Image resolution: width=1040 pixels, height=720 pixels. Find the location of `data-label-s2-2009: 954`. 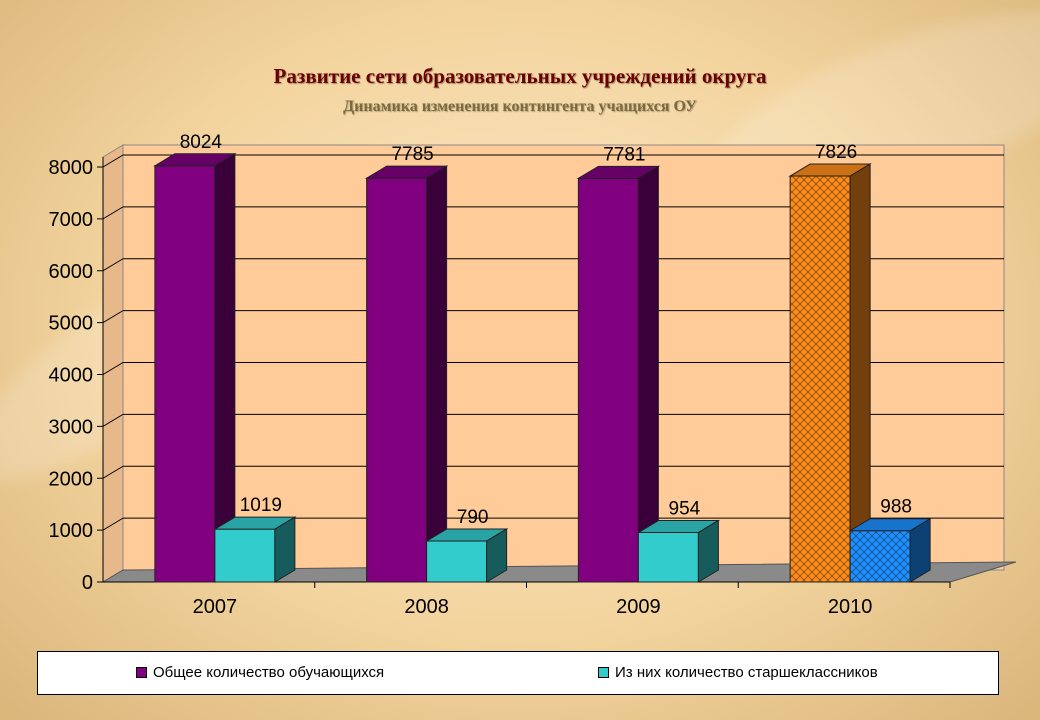

data-label-s2-2009: 954 is located at coordinates (685, 509).